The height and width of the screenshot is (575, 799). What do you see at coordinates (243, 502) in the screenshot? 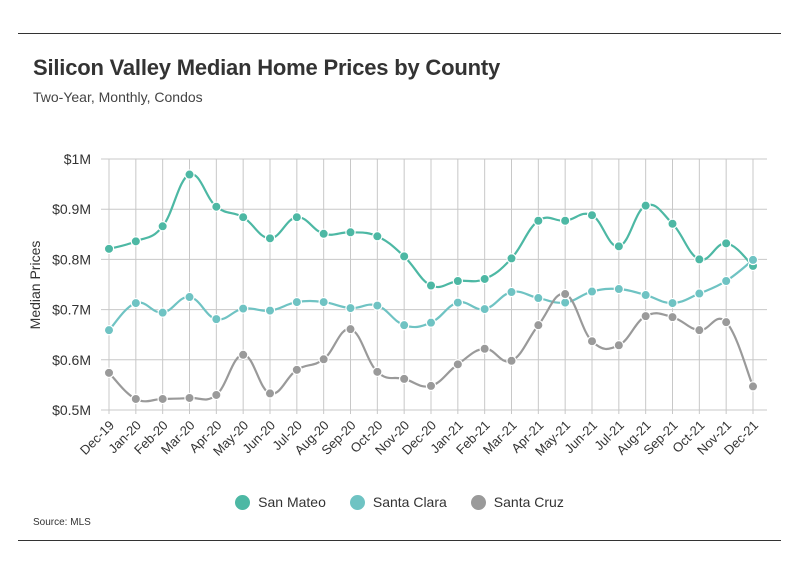
I see `legend-swatch-san-mateo` at bounding box center [243, 502].